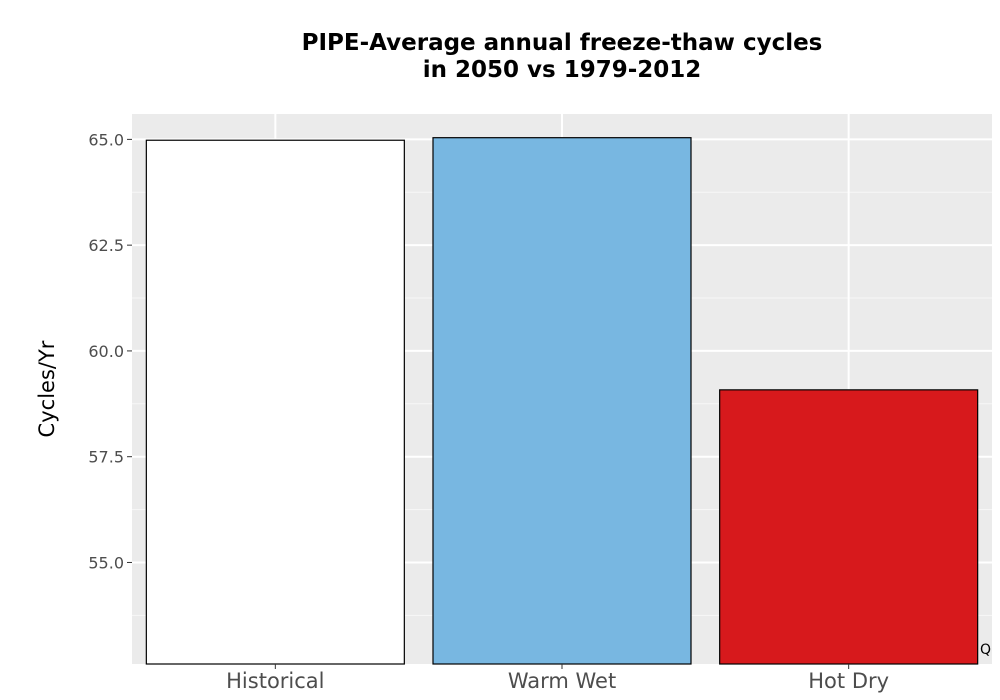 This screenshot has width=1000, height=700. I want to click on y-axis-title: Cycles/Yr, so click(47, 388).